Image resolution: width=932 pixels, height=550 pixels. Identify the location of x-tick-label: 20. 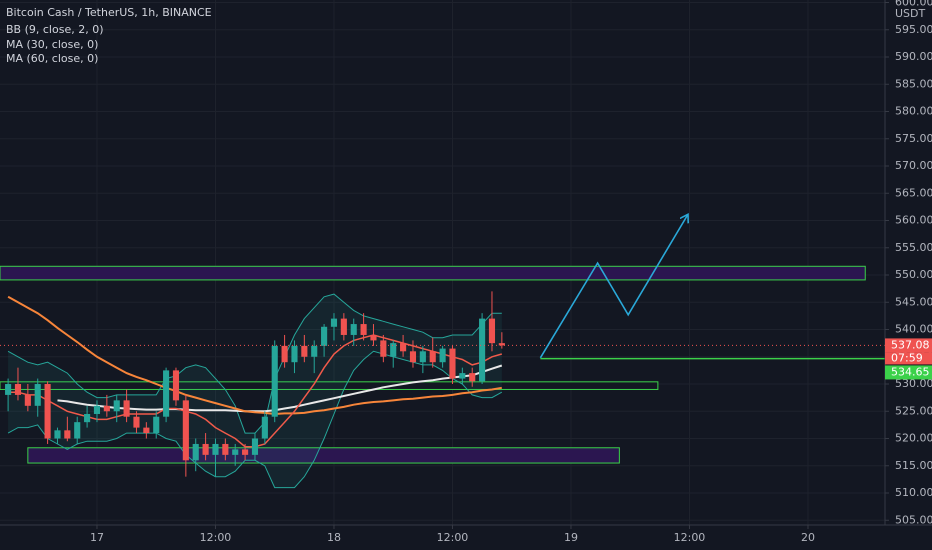
(808, 537).